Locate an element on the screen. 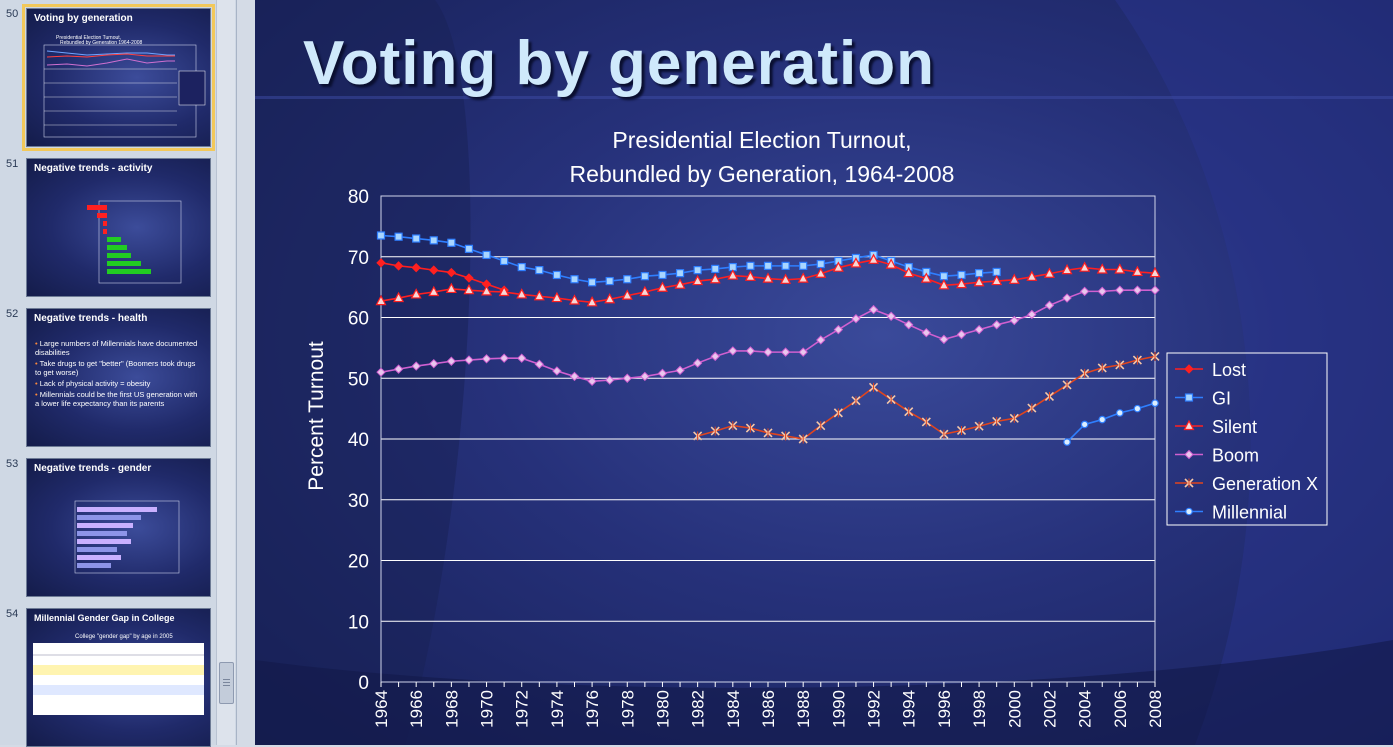 This screenshot has width=1393, height=747. y-tick-label: 70 is located at coordinates (358, 258).